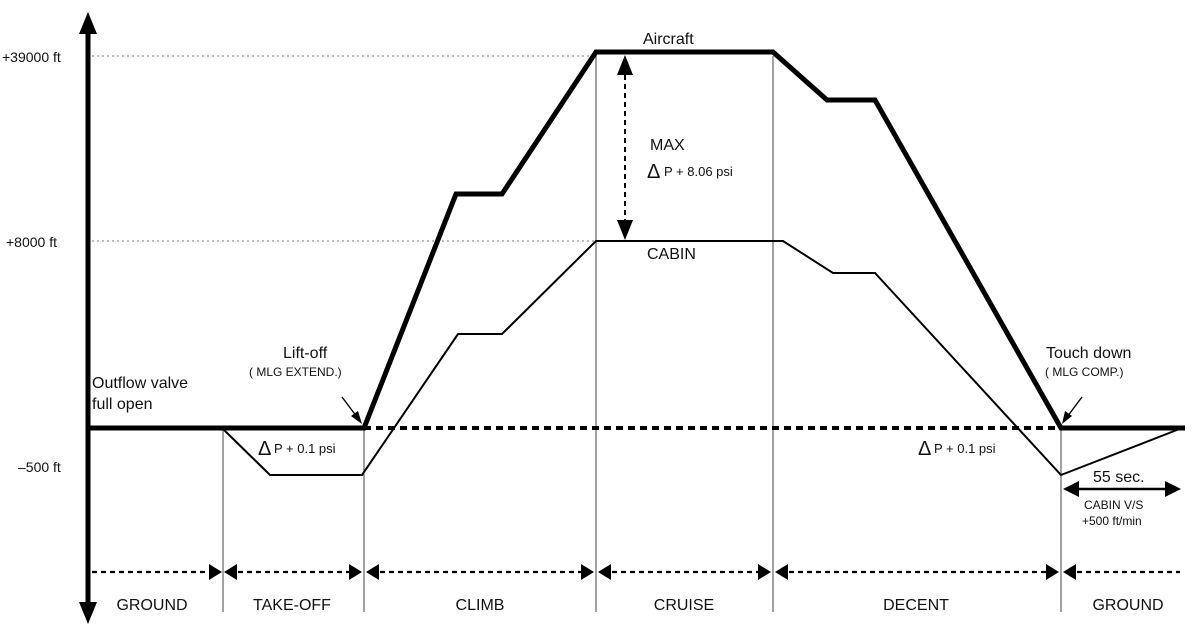  I want to click on y-label-minus-500: –500 ft, so click(39, 467).